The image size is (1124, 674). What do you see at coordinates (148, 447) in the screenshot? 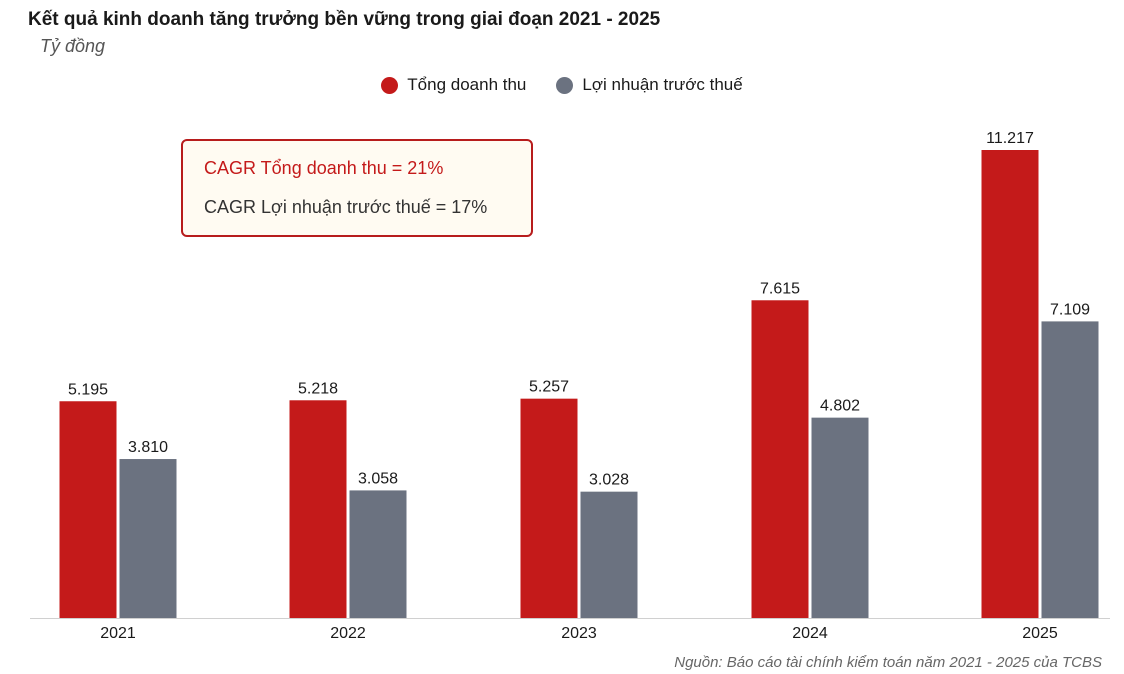
I see `data-label-profit-2021: 3.810` at bounding box center [148, 447].